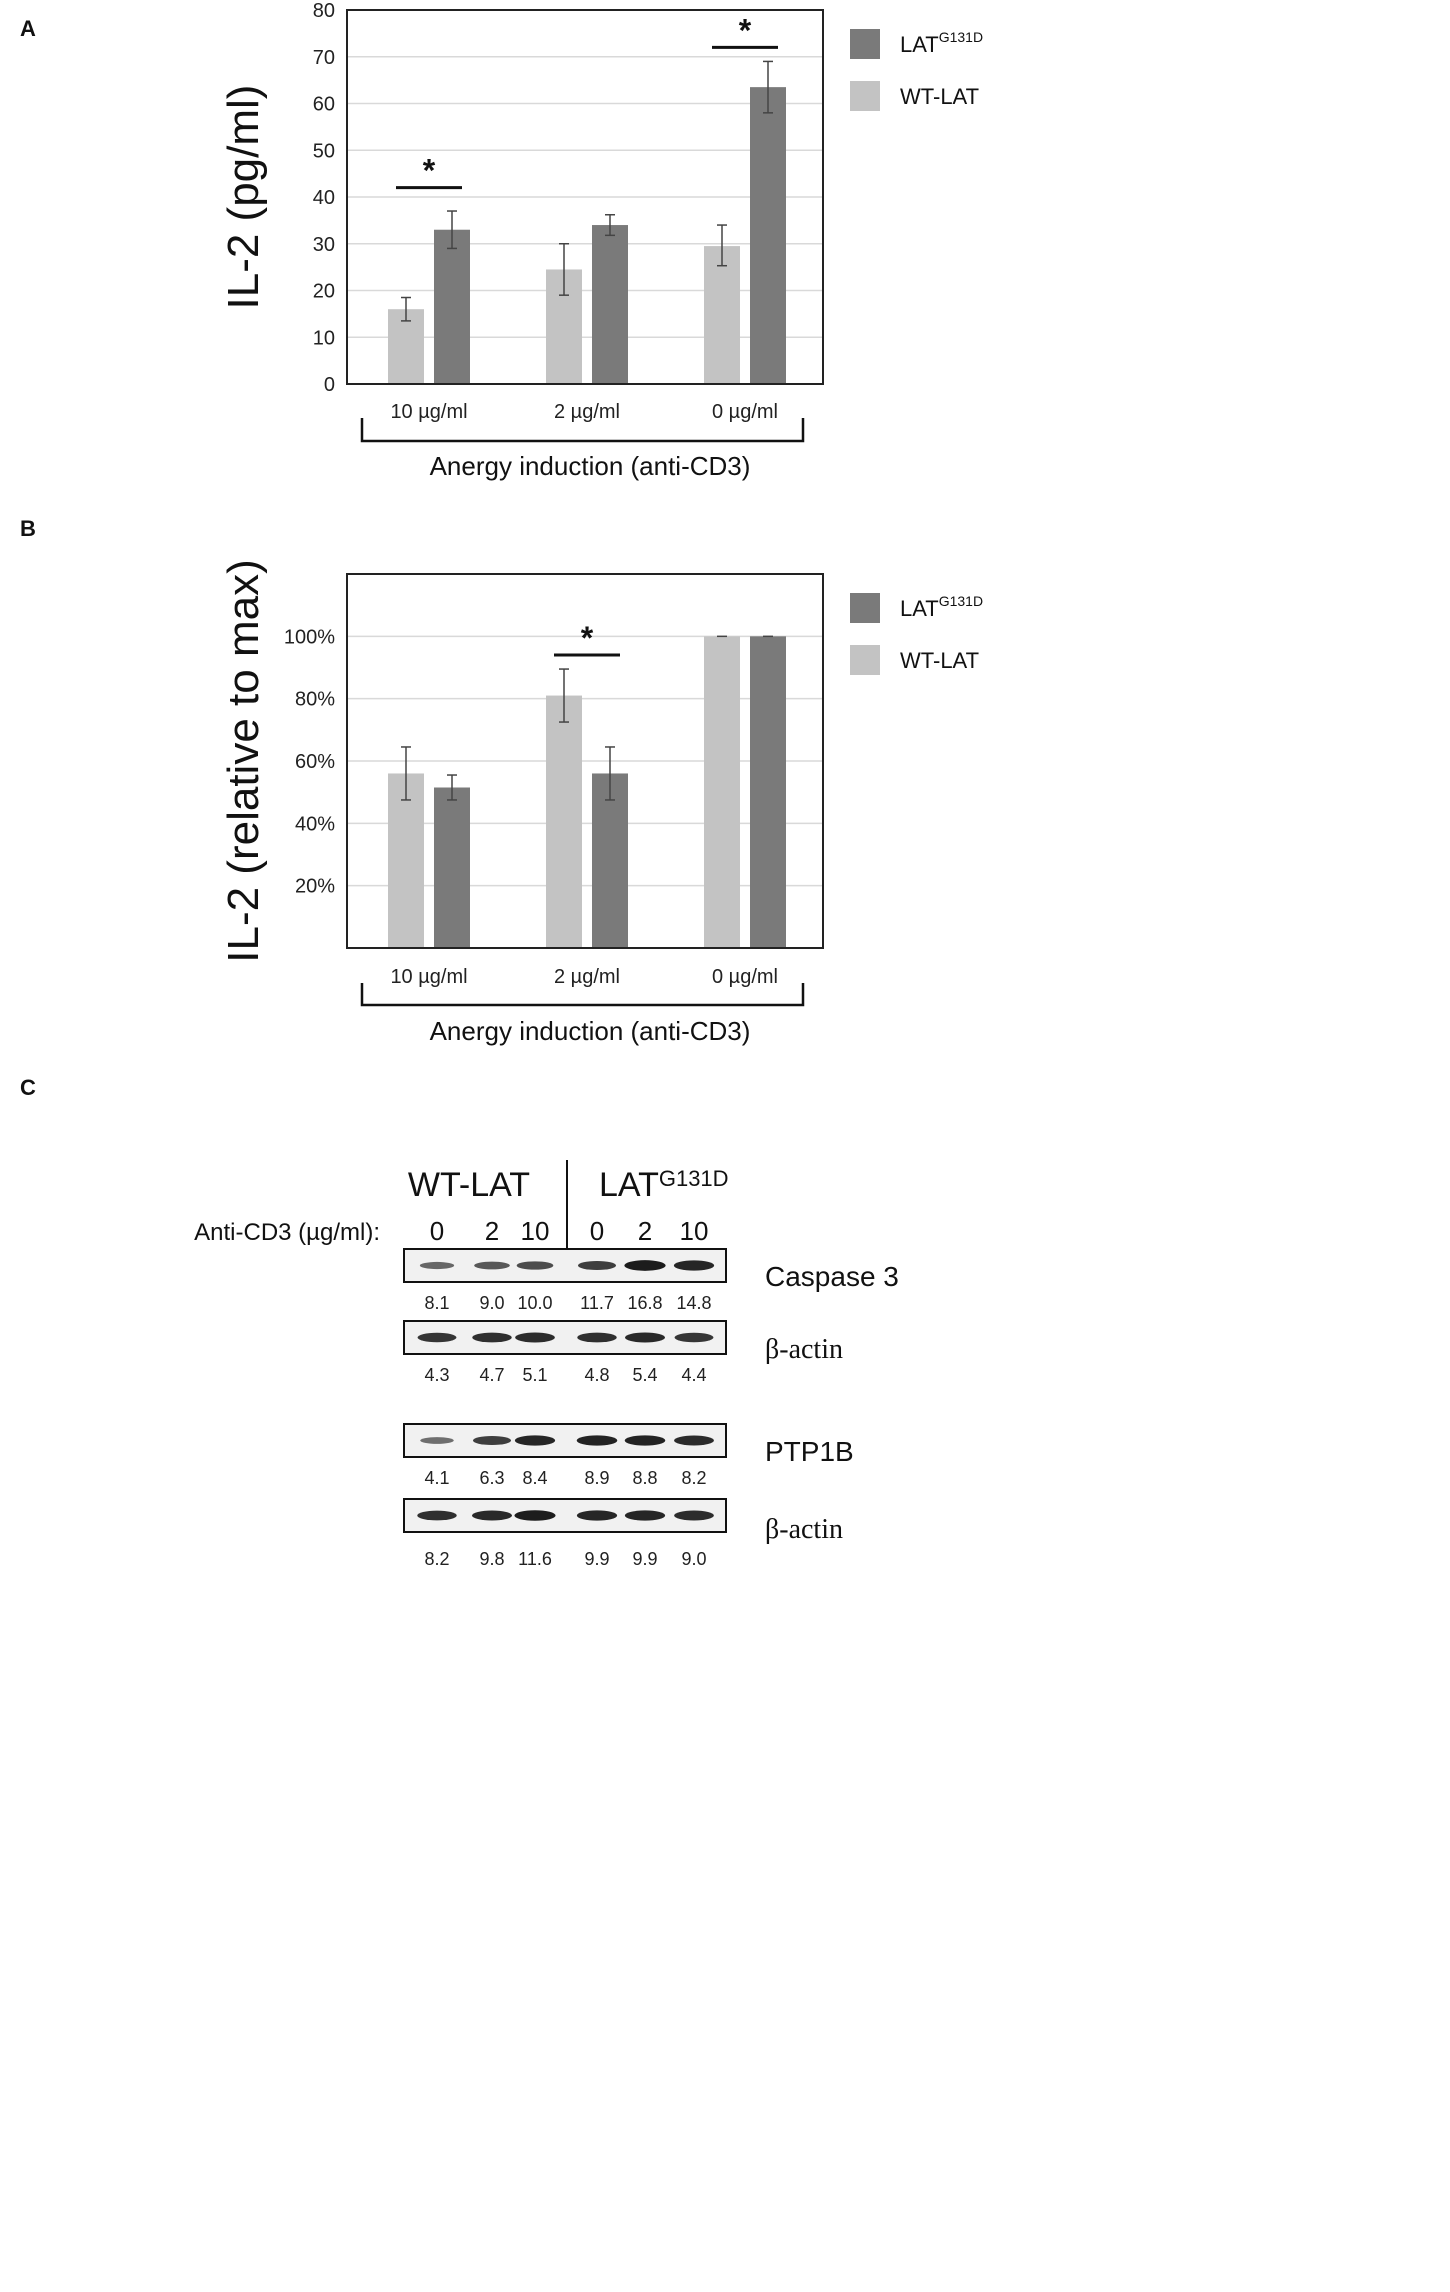 The width and height of the screenshot is (1450, 2292). What do you see at coordinates (324, 338) in the screenshot?
I see `y-tick-label: 10` at bounding box center [324, 338].